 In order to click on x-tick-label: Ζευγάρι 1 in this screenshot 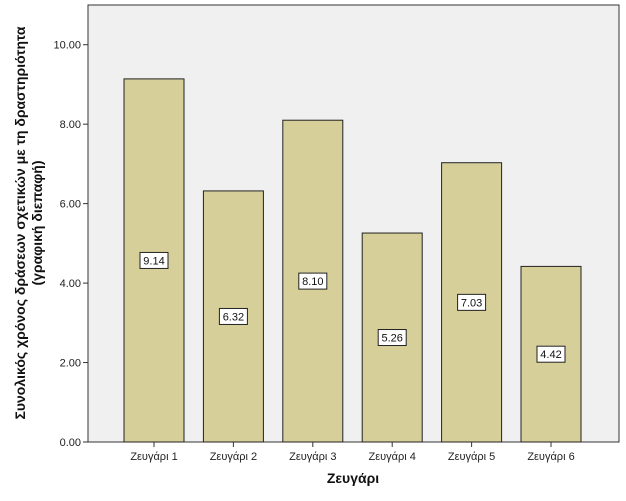, I will do `click(153, 457)`.